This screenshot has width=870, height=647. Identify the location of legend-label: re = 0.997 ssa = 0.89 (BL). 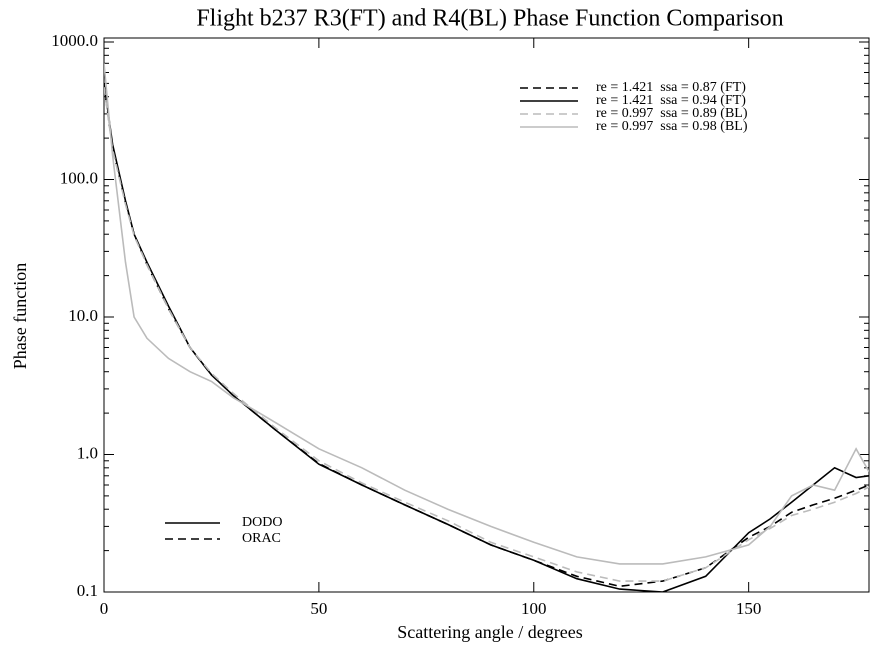
(672, 113).